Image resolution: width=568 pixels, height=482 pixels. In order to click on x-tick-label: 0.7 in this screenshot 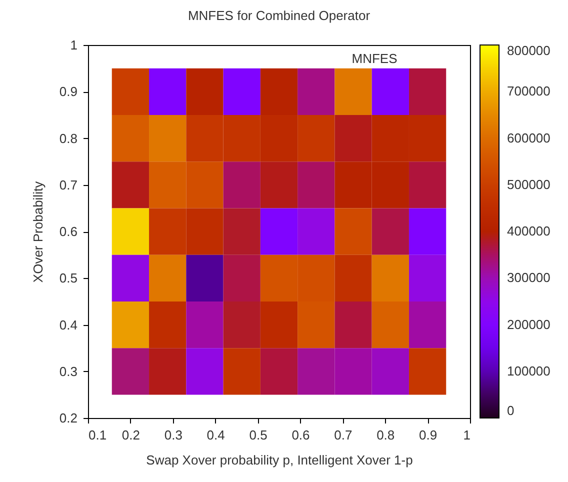, I will do `click(343, 435)`.